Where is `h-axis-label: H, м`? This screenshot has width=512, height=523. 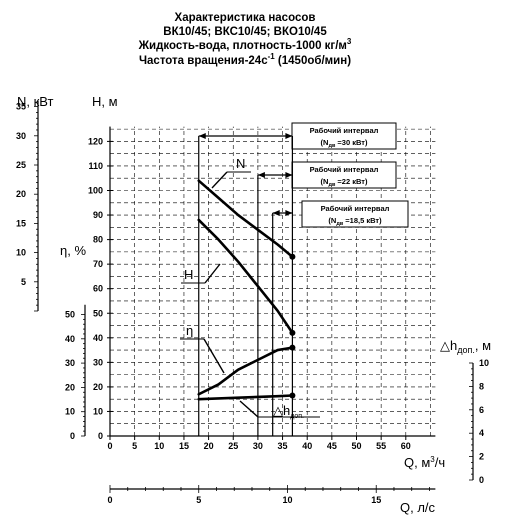 h-axis-label: H, м is located at coordinates (105, 101).